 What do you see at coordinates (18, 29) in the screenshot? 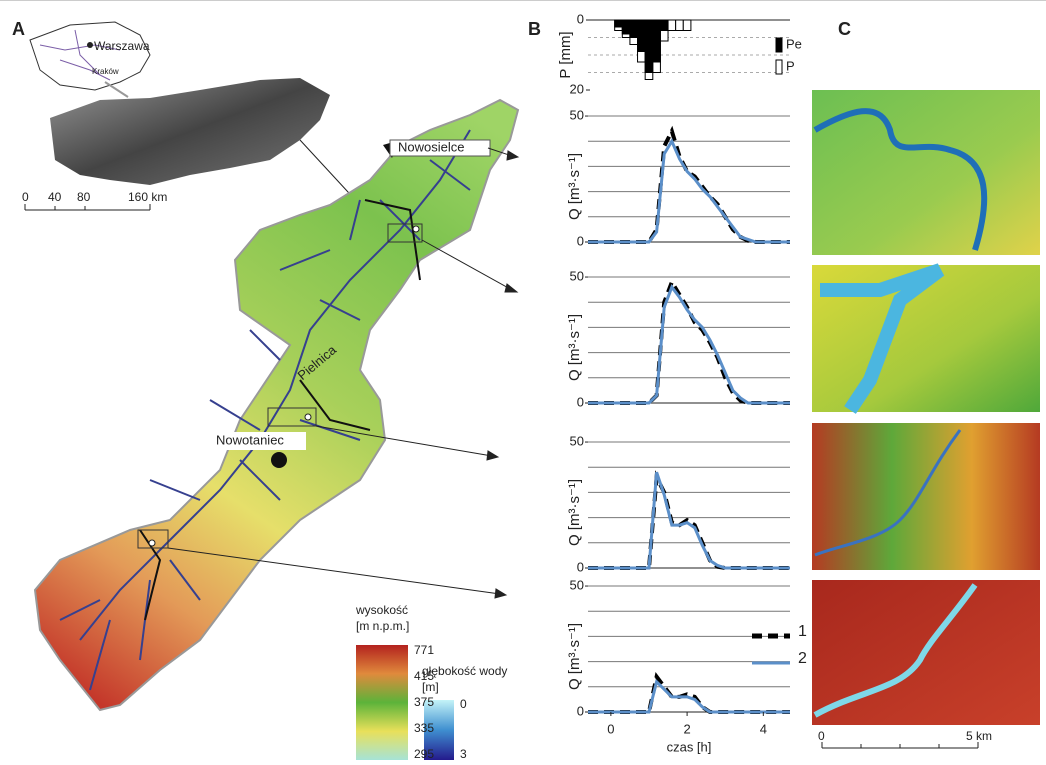
I see `panel-label: A` at bounding box center [18, 29].